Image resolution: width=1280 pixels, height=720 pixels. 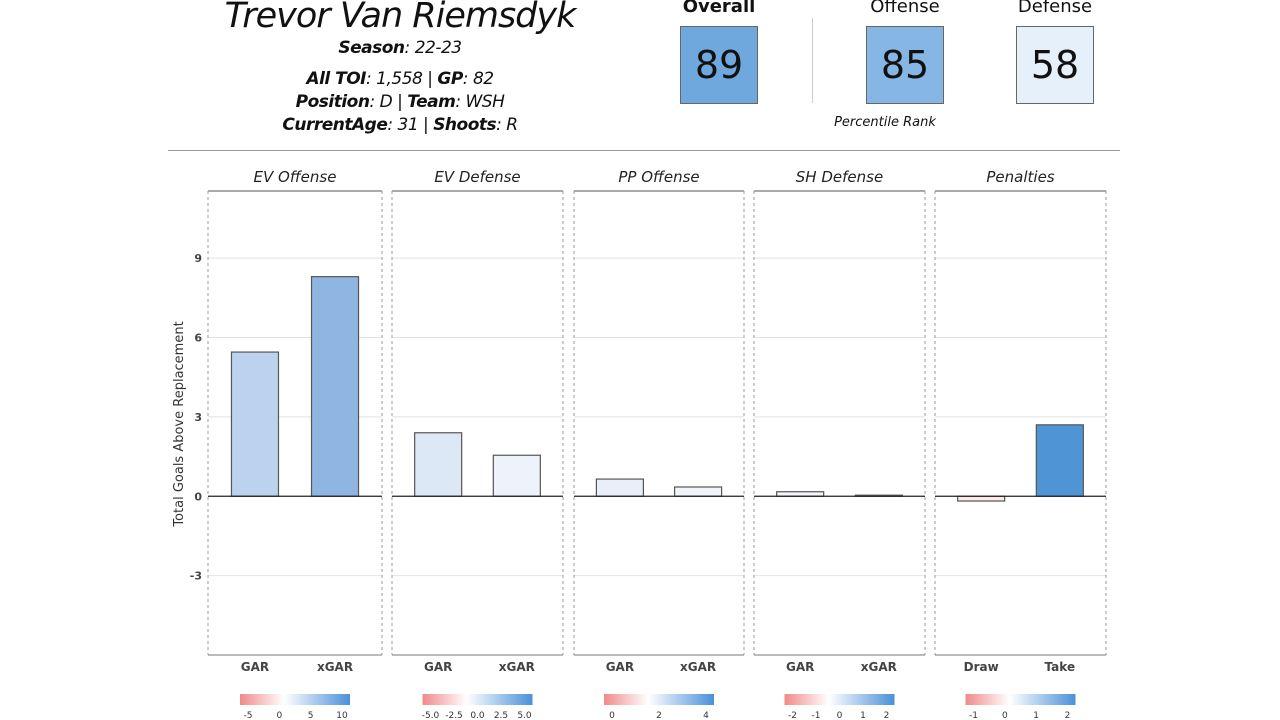 I want to click on percentile-rank-label: Percentile Rank, so click(x=885, y=122).